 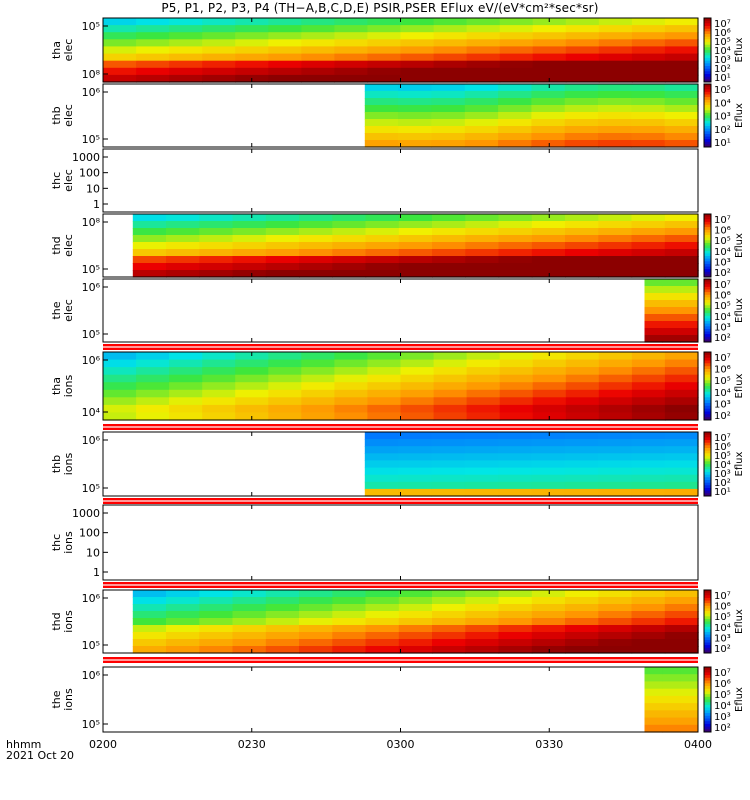 What do you see at coordinates (722, 338) in the screenshot?
I see `colorbar-tick-label: 10²` at bounding box center [722, 338].